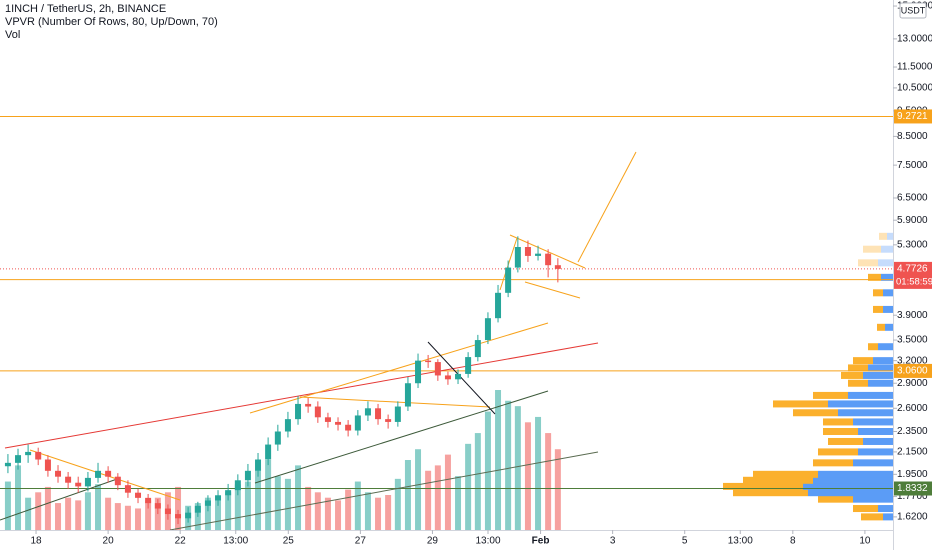  I want to click on x-tick-label: 5, so click(685, 541).